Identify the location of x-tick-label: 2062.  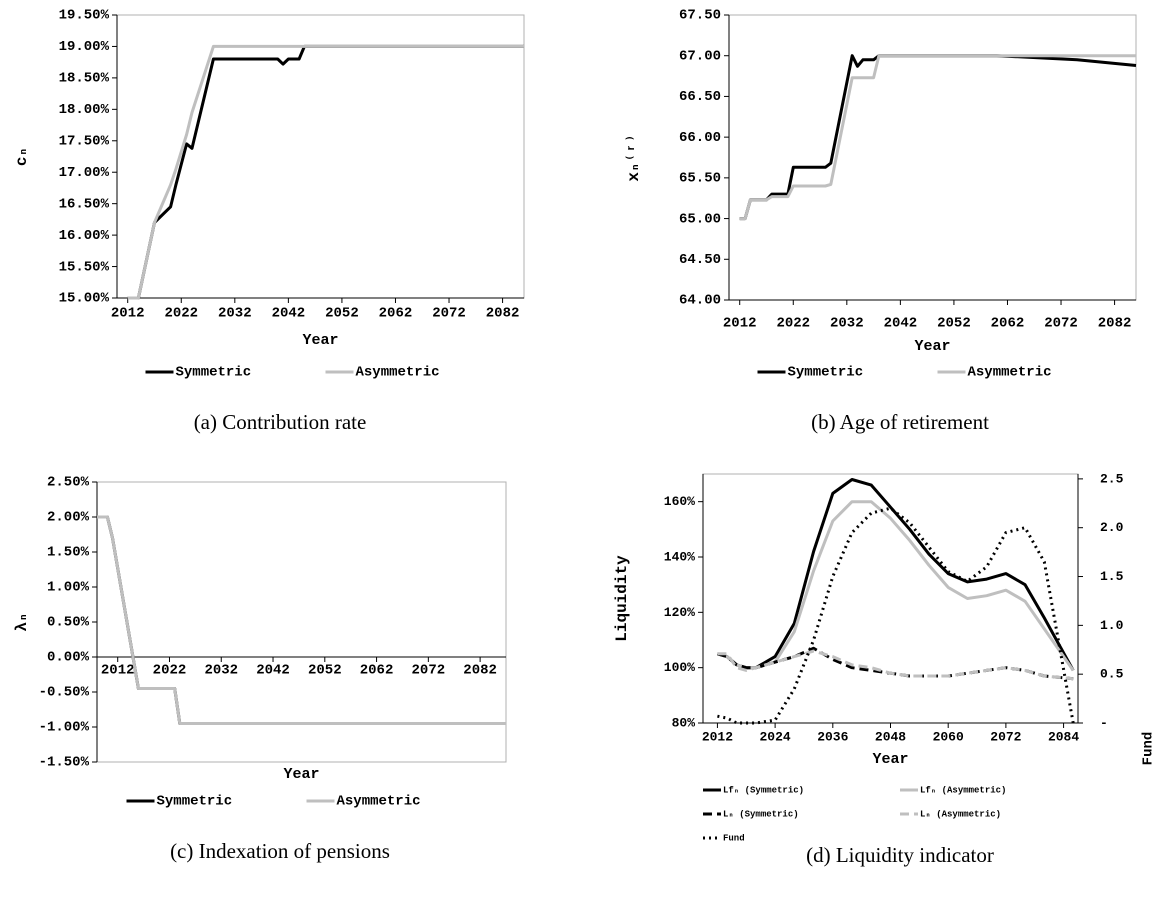
(1008, 324).